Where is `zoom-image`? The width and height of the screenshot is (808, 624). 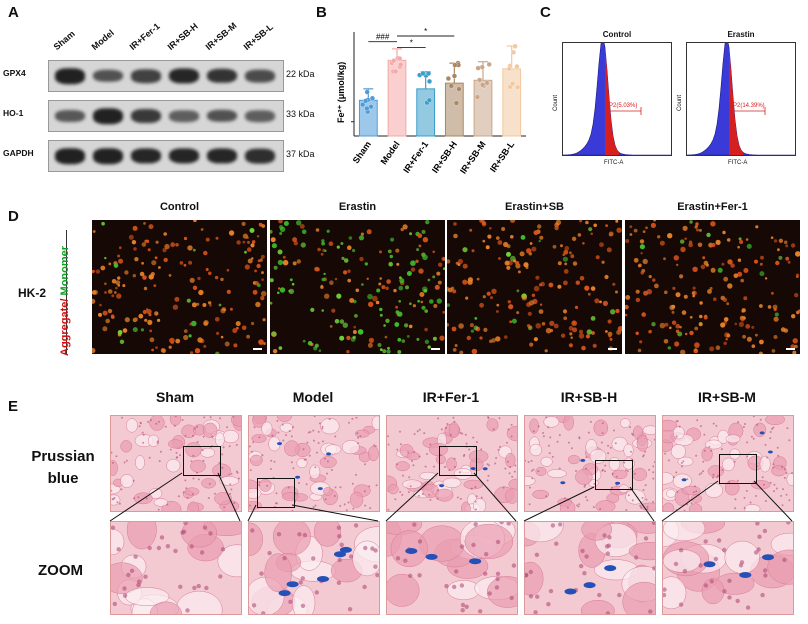 zoom-image is located at coordinates (728, 568).